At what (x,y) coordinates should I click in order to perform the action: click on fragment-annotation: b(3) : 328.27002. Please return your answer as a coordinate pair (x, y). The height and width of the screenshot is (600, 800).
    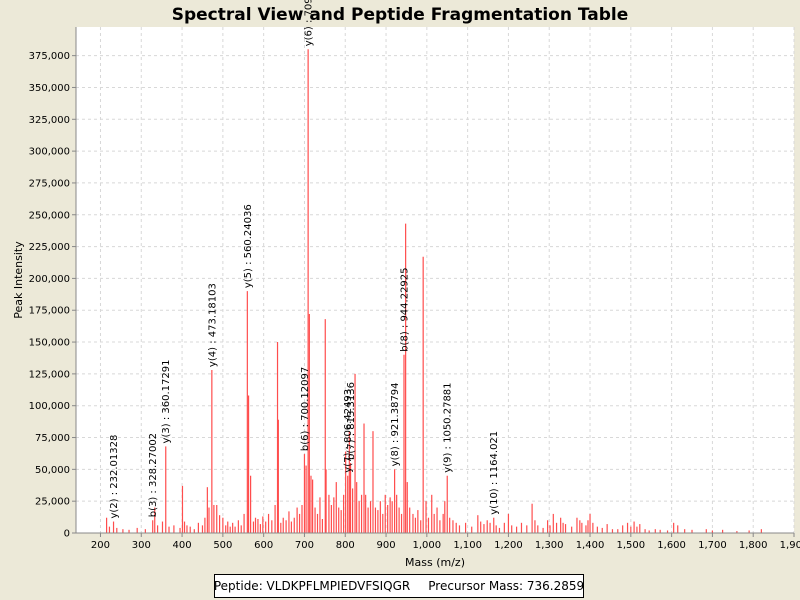
    Looking at the image, I should click on (153, 475).